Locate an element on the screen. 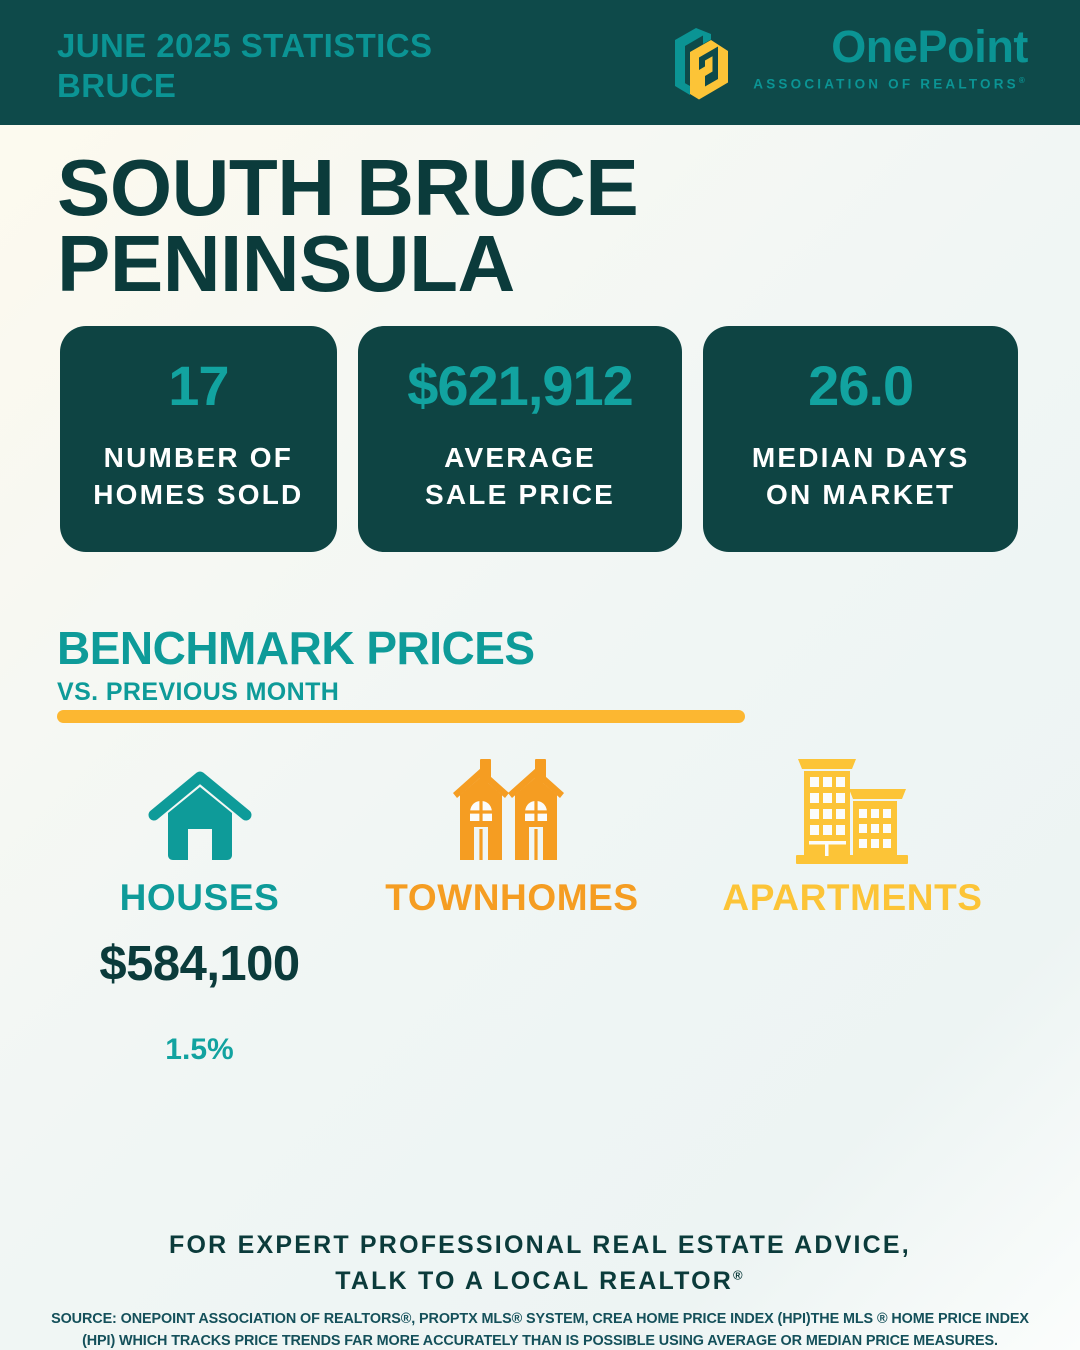 The height and width of the screenshot is (1350, 1080). property-type-apartments: APARTMENTS is located at coordinates (852, 835).